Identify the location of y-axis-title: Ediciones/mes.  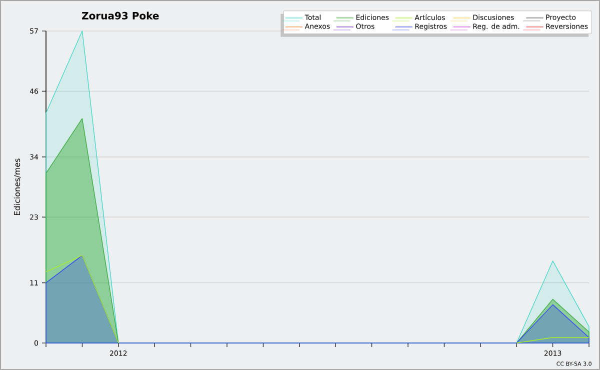
(17, 187).